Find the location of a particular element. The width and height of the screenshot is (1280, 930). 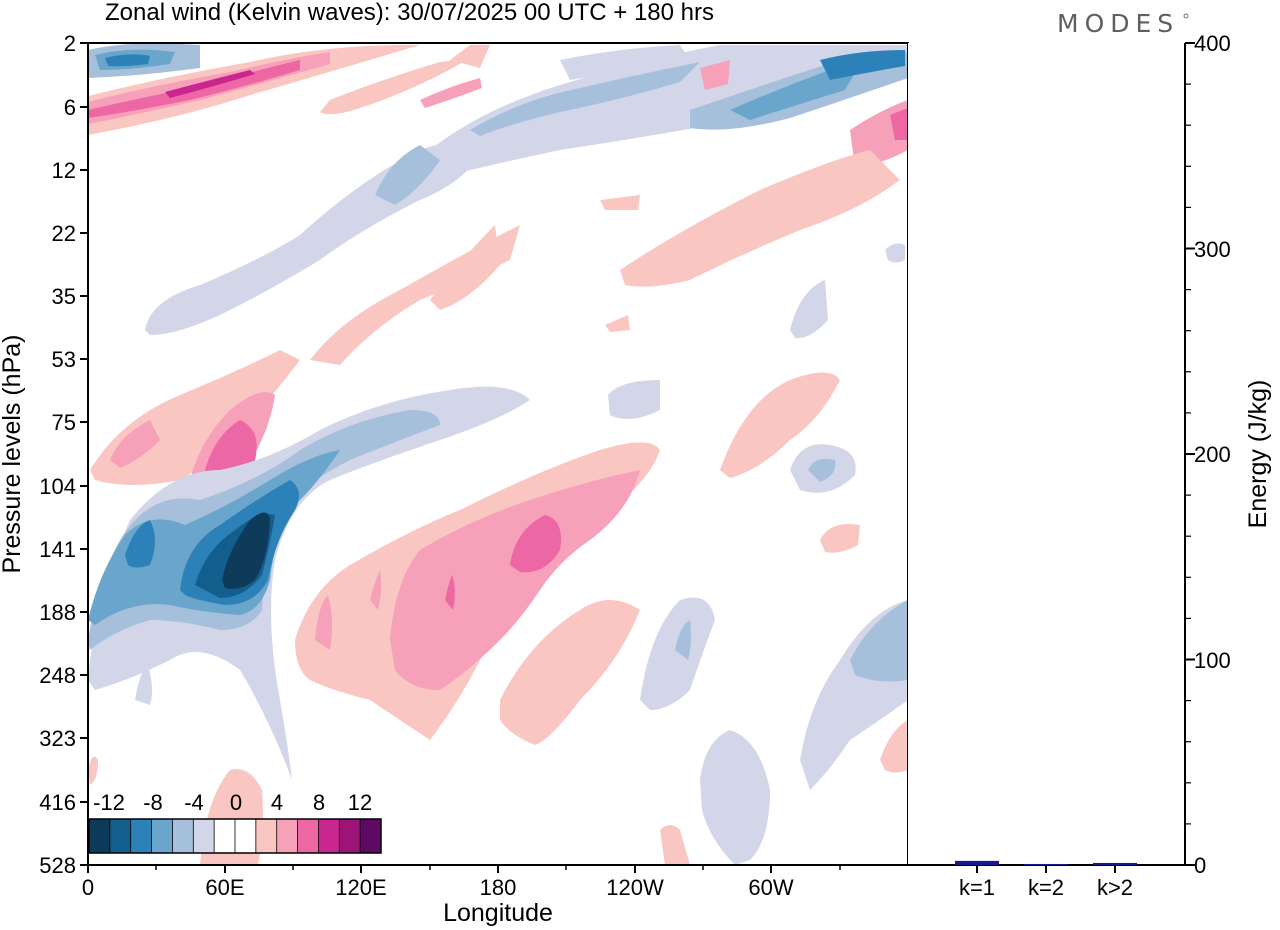

y-tick-label: 2 is located at coordinates (70, 43).